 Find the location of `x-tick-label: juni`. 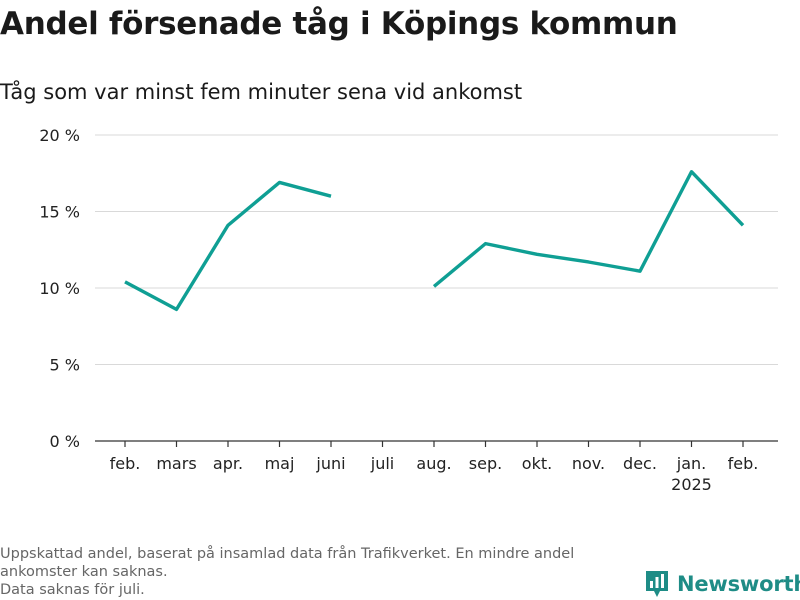

x-tick-label: juni is located at coordinates (330, 463).